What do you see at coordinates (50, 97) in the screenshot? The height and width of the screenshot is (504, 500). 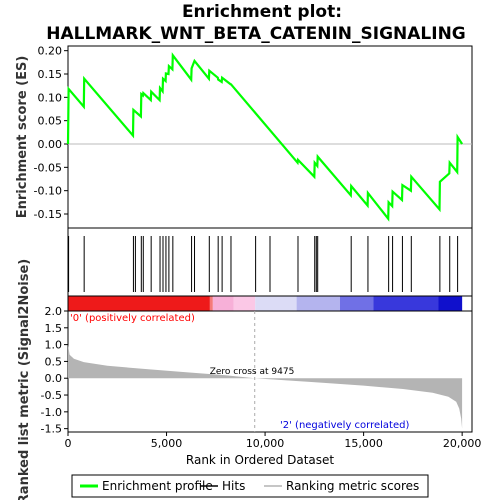 I see `es-ytick-label: 0.10` at bounding box center [50, 97].